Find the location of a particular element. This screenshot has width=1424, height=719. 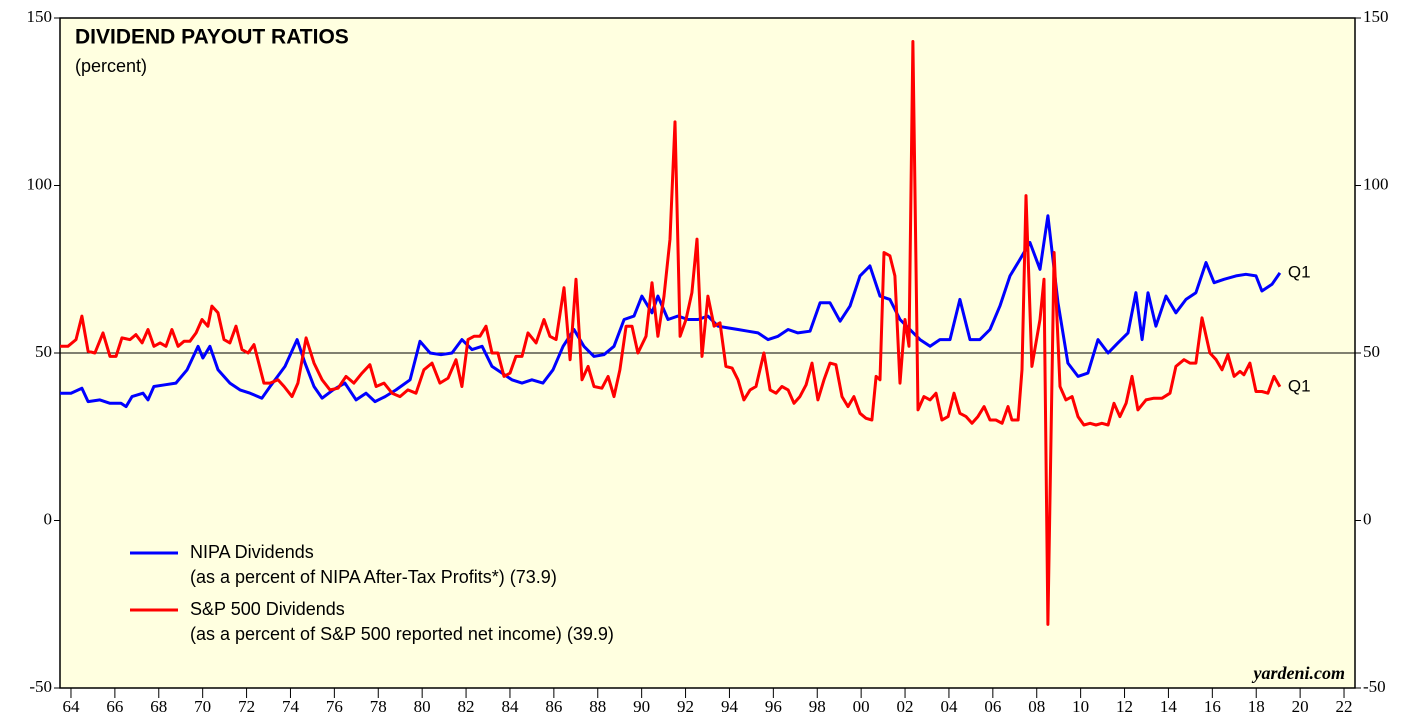

y-tick-label: 100 is located at coordinates (40, 183).